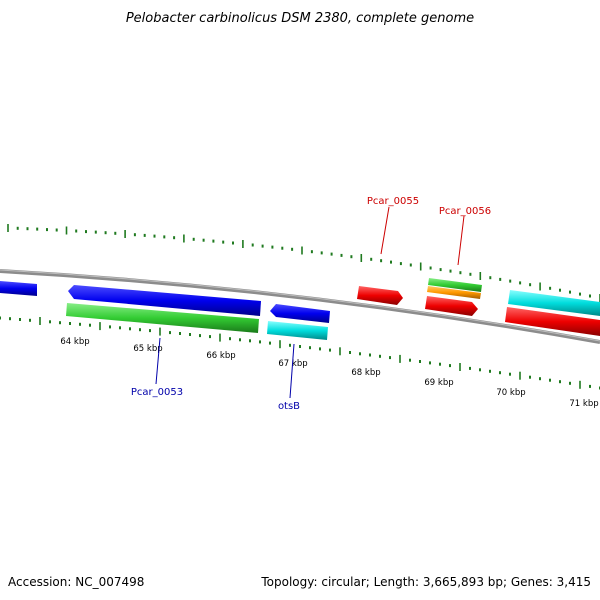  I want to click on gene-label-pcar-0053: Pcar_0053, so click(157, 392).